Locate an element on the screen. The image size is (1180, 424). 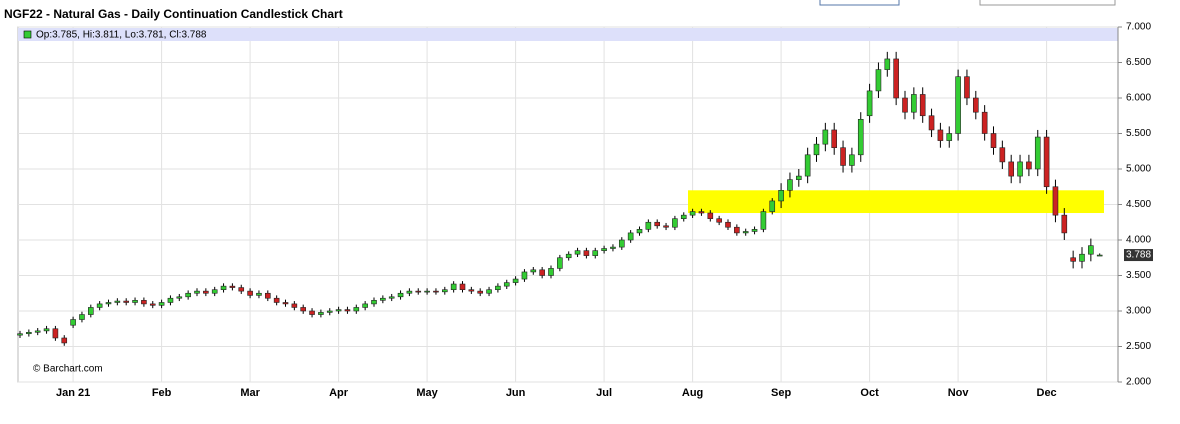
highlight-zone is located at coordinates (896, 202).